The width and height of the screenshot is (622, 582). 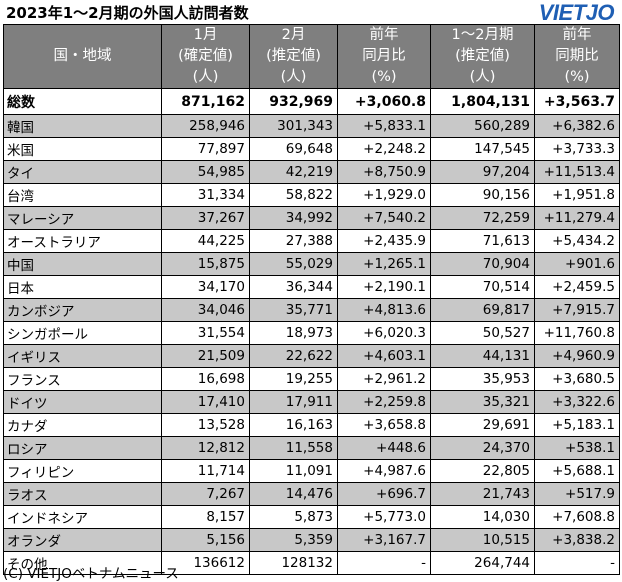 What do you see at coordinates (293, 195) in the screenshot?
I see `value-cell: 58,822` at bounding box center [293, 195].